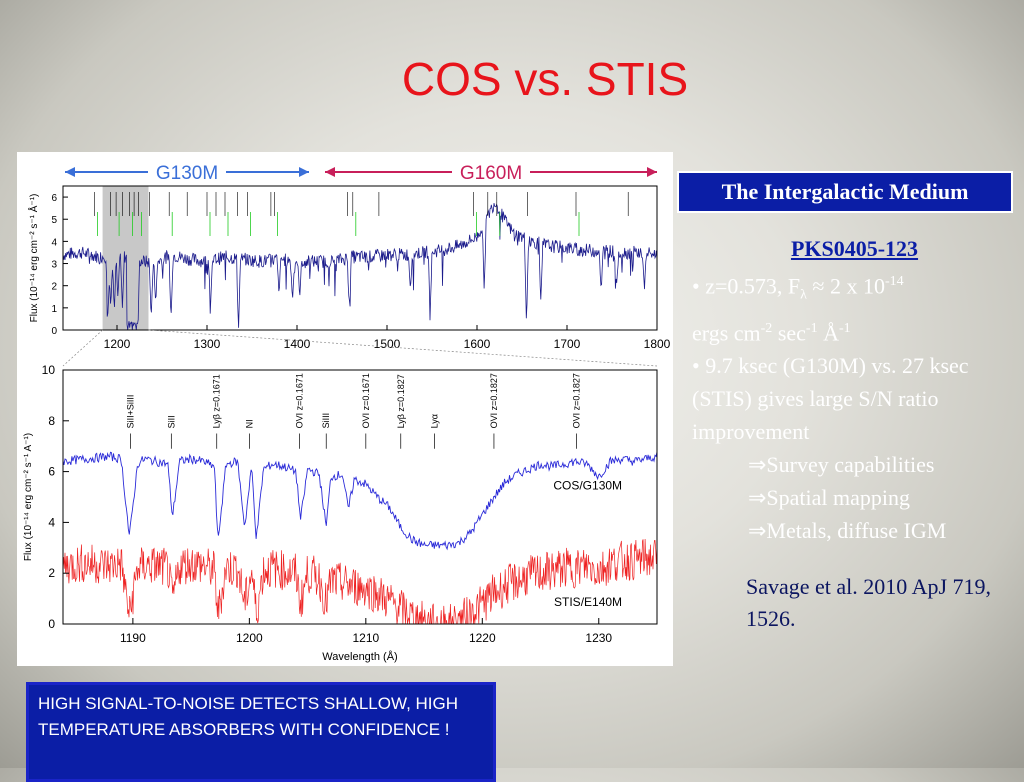  I want to click on grating-label-g160m: G160M, so click(491, 173).